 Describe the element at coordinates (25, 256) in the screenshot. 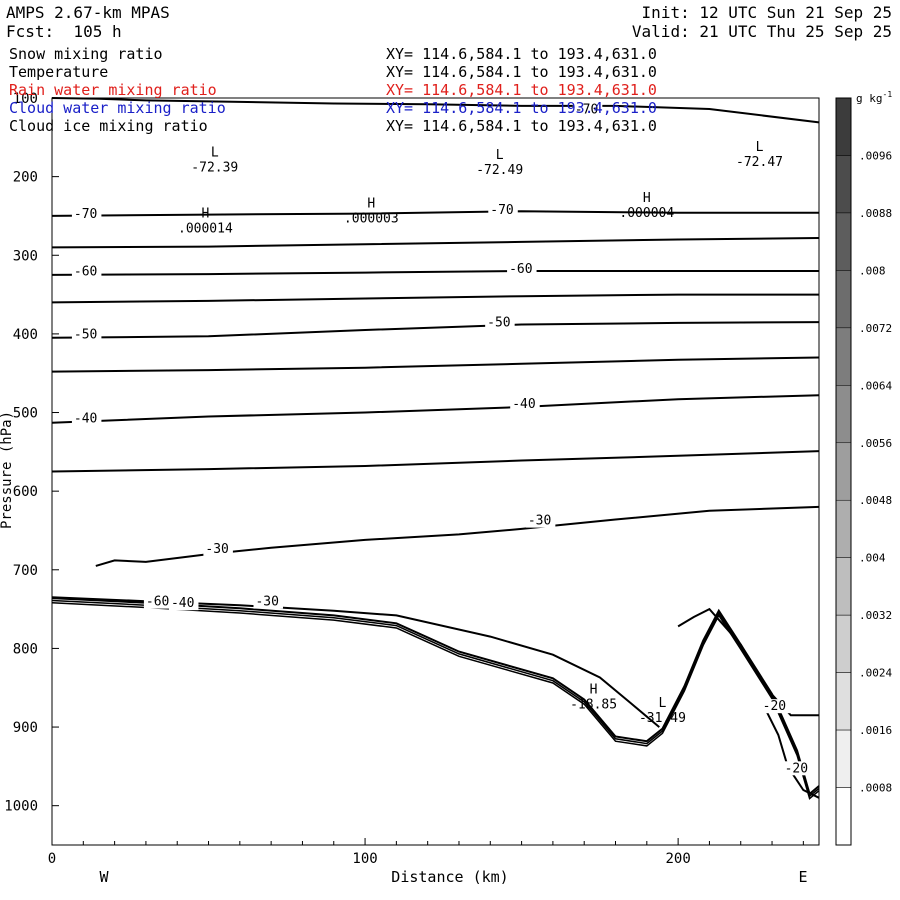

I see `y-tick-label: 300` at that location.